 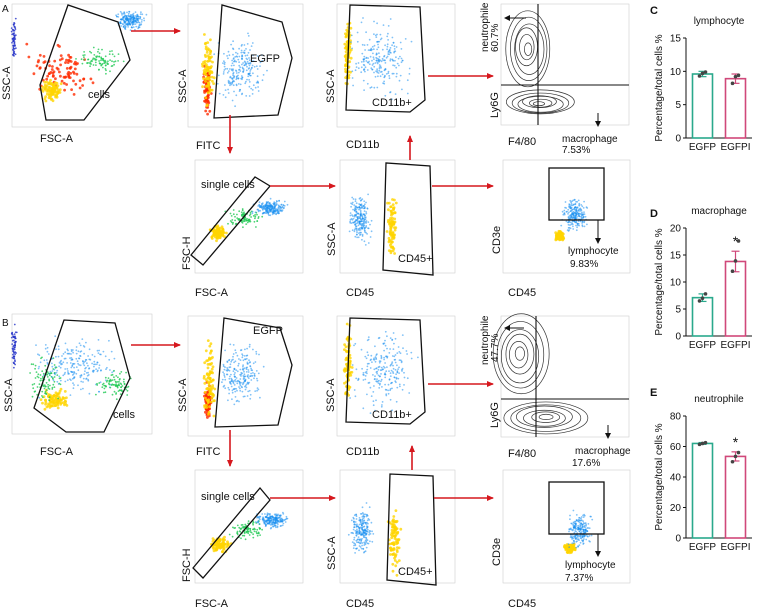 I want to click on plot-a-cd45: CD45+ CD45 SSC-A, so click(x=391, y=229).